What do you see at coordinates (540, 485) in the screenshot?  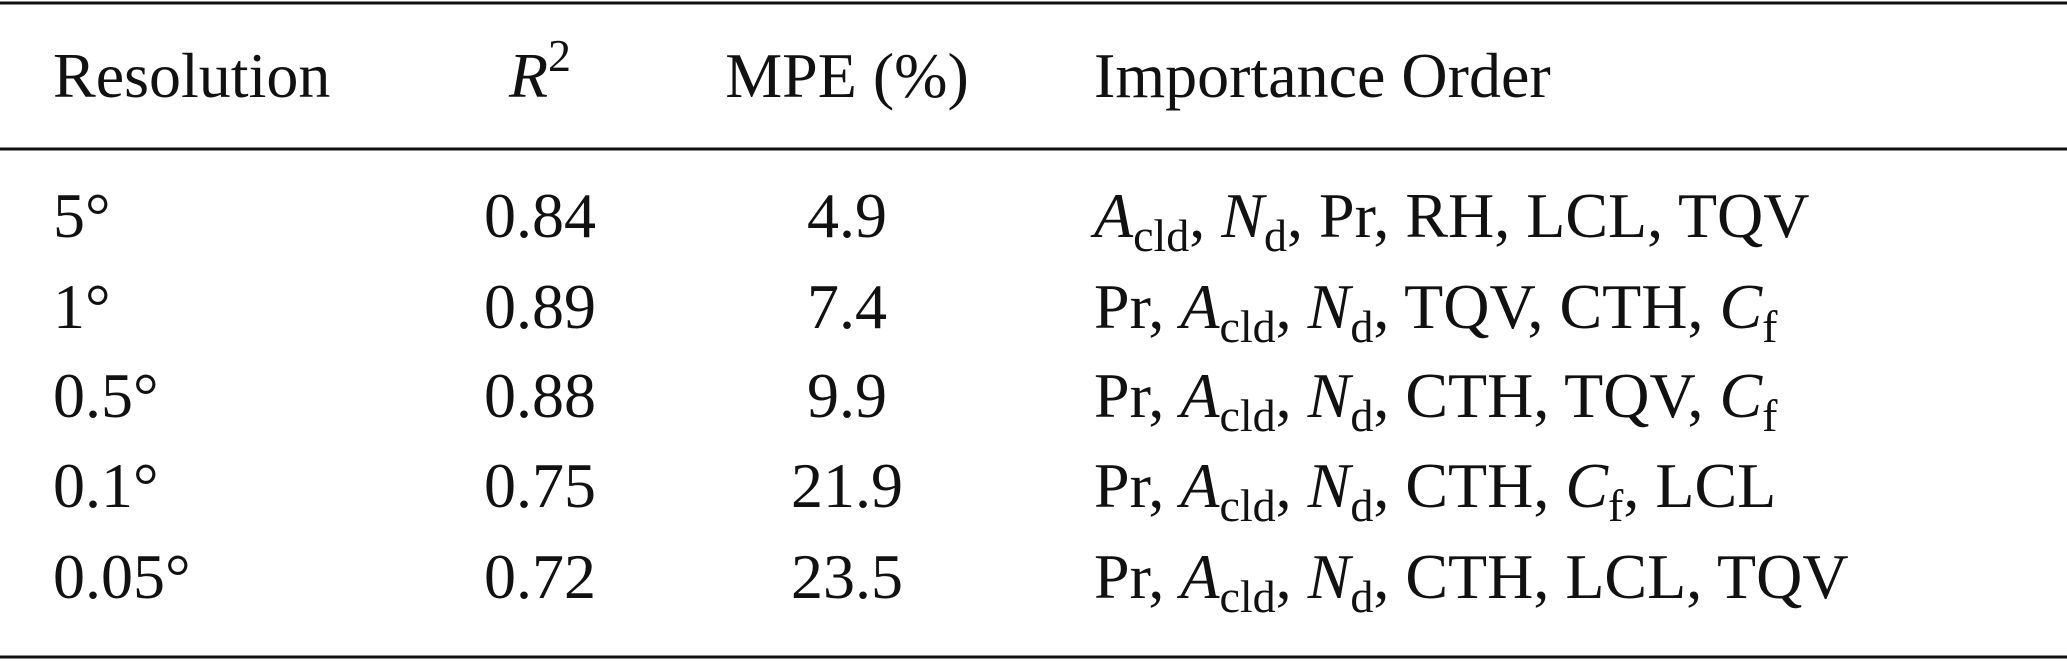 I see `r2-cell: 0.75` at bounding box center [540, 485].